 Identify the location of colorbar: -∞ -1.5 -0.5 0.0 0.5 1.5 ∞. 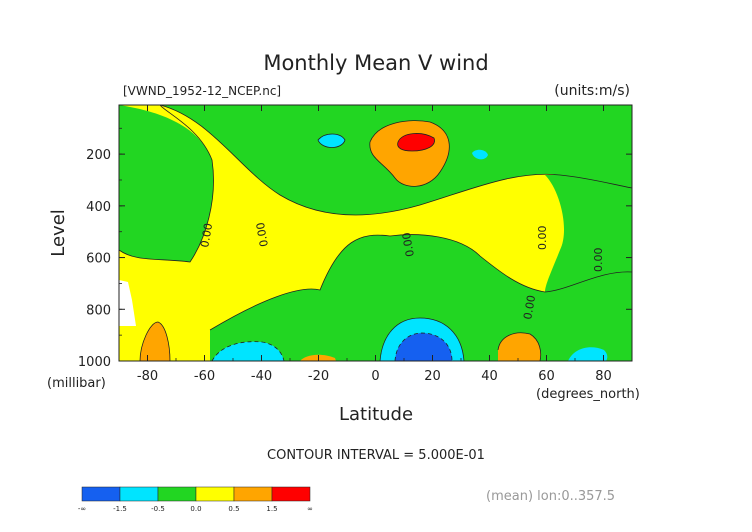
(195, 499).